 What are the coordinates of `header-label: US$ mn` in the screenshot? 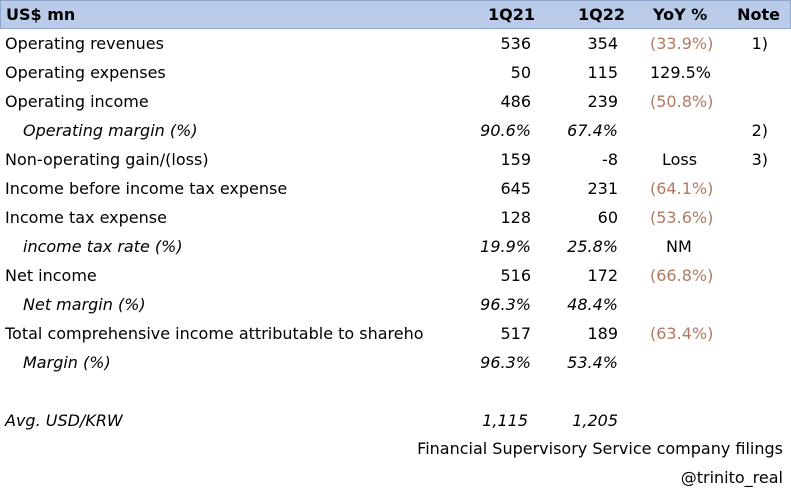 It's located at (41, 14).